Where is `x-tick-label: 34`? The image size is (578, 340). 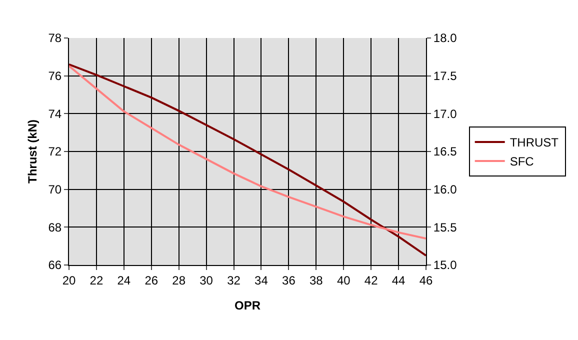 x-tick-label: 34 is located at coordinates (261, 280).